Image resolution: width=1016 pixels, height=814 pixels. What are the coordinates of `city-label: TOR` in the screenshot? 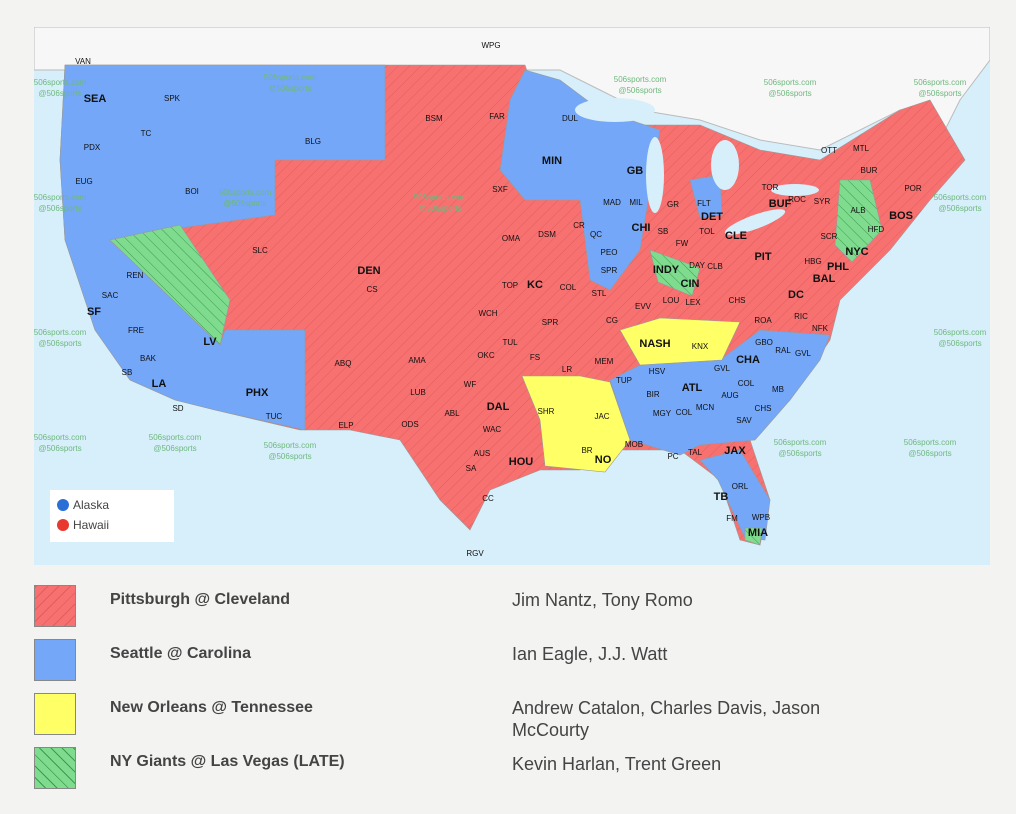 It's located at (770, 187).